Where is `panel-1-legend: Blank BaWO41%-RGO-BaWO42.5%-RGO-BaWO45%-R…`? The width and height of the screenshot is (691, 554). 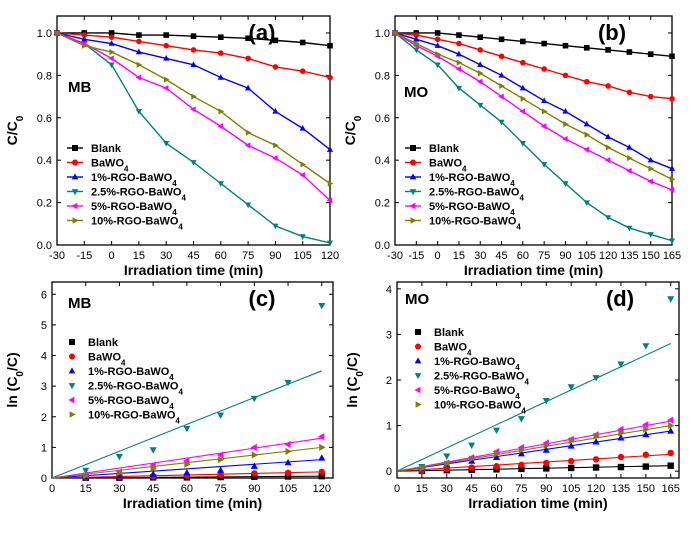
panel-1-legend: Blank BaWO41%-RGO-BaWO42.5%-RGO-BaWO45%-R… is located at coordinates (126, 187).